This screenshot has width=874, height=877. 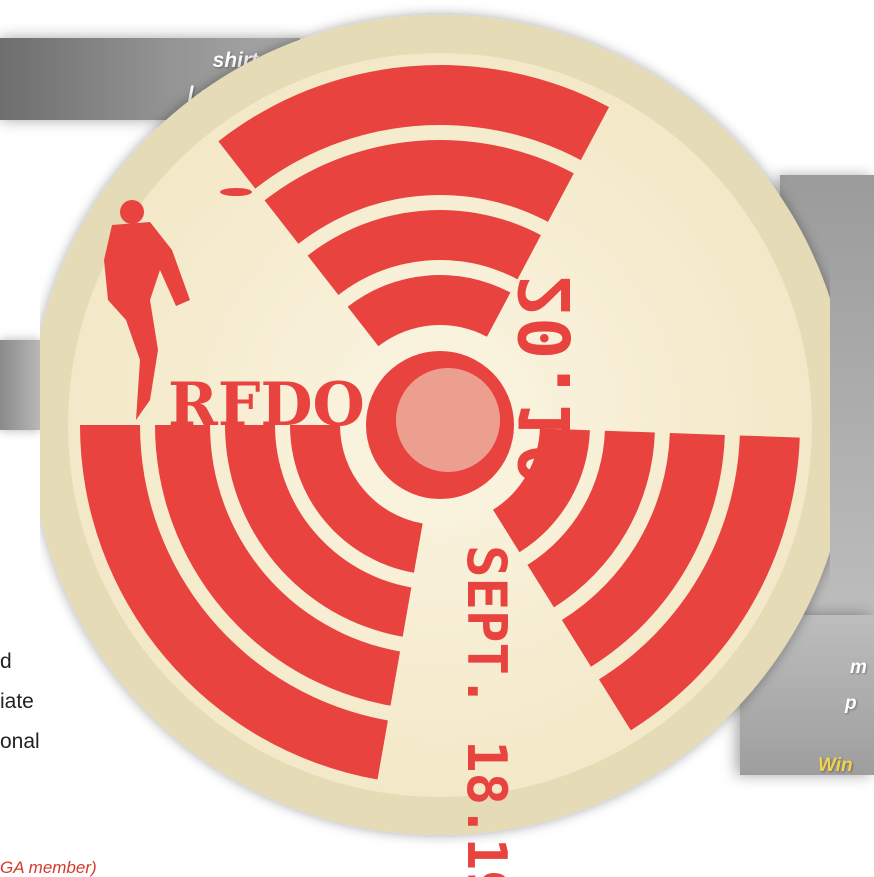 I want to click on body-text-line-1: d, so click(x=6, y=661).